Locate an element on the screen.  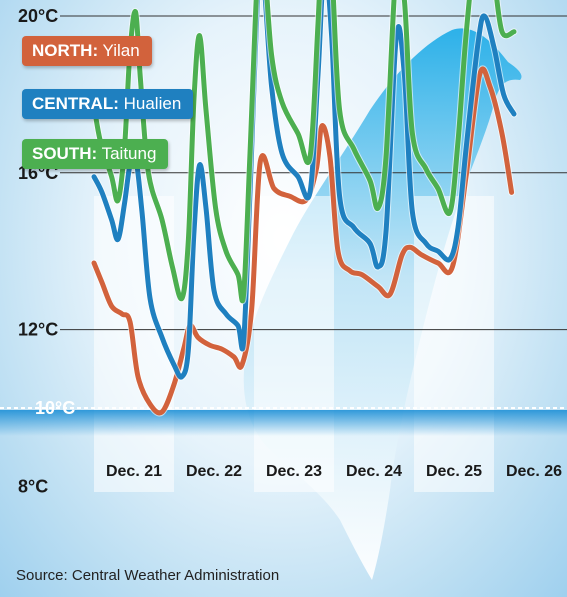
y-tick-label: 20°C is located at coordinates (38, 16).